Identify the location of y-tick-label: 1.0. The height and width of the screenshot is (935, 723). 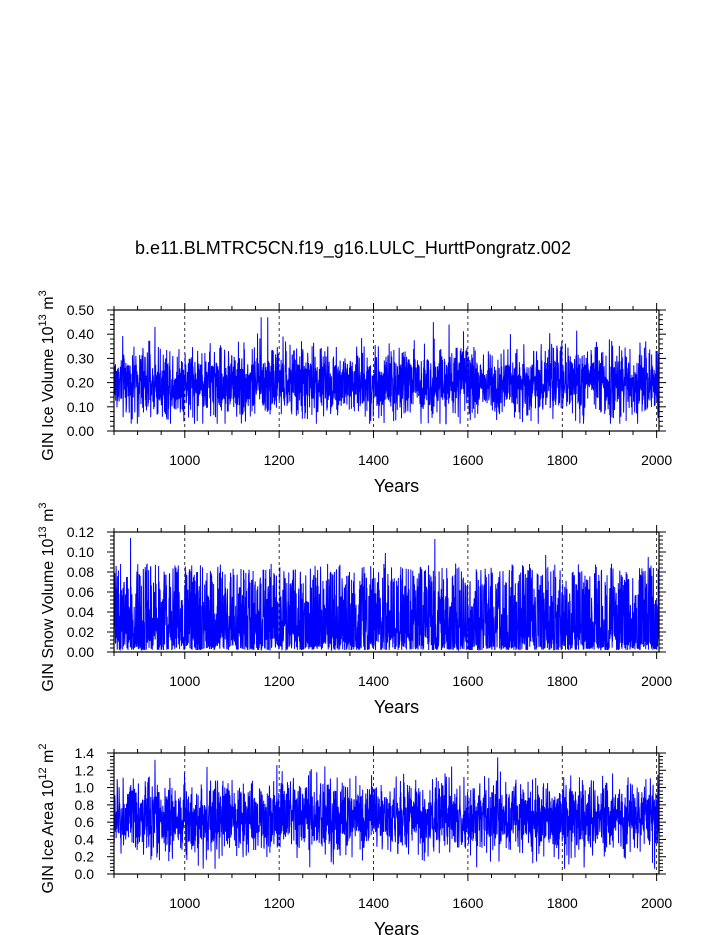
(85, 788).